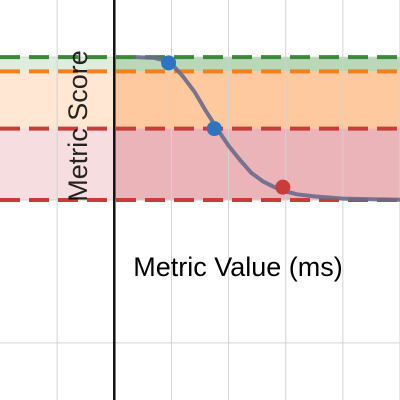 Image resolution: width=400 pixels, height=400 pixels. I want to click on band-poor, so click(257, 164).